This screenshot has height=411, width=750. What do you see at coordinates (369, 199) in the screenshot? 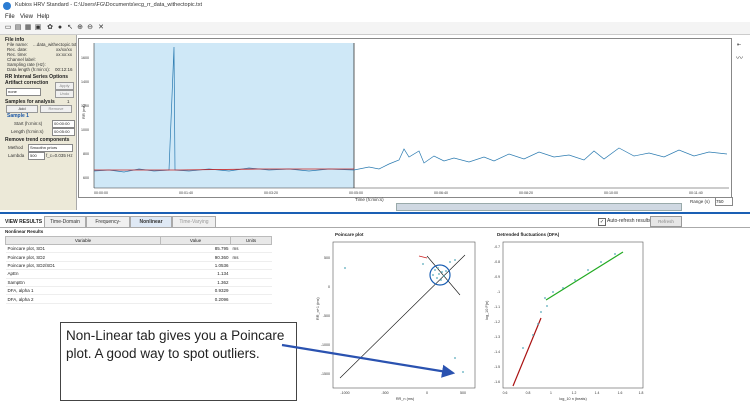
I see `rr-xlabel: Time (h:min:s)` at bounding box center [369, 199].